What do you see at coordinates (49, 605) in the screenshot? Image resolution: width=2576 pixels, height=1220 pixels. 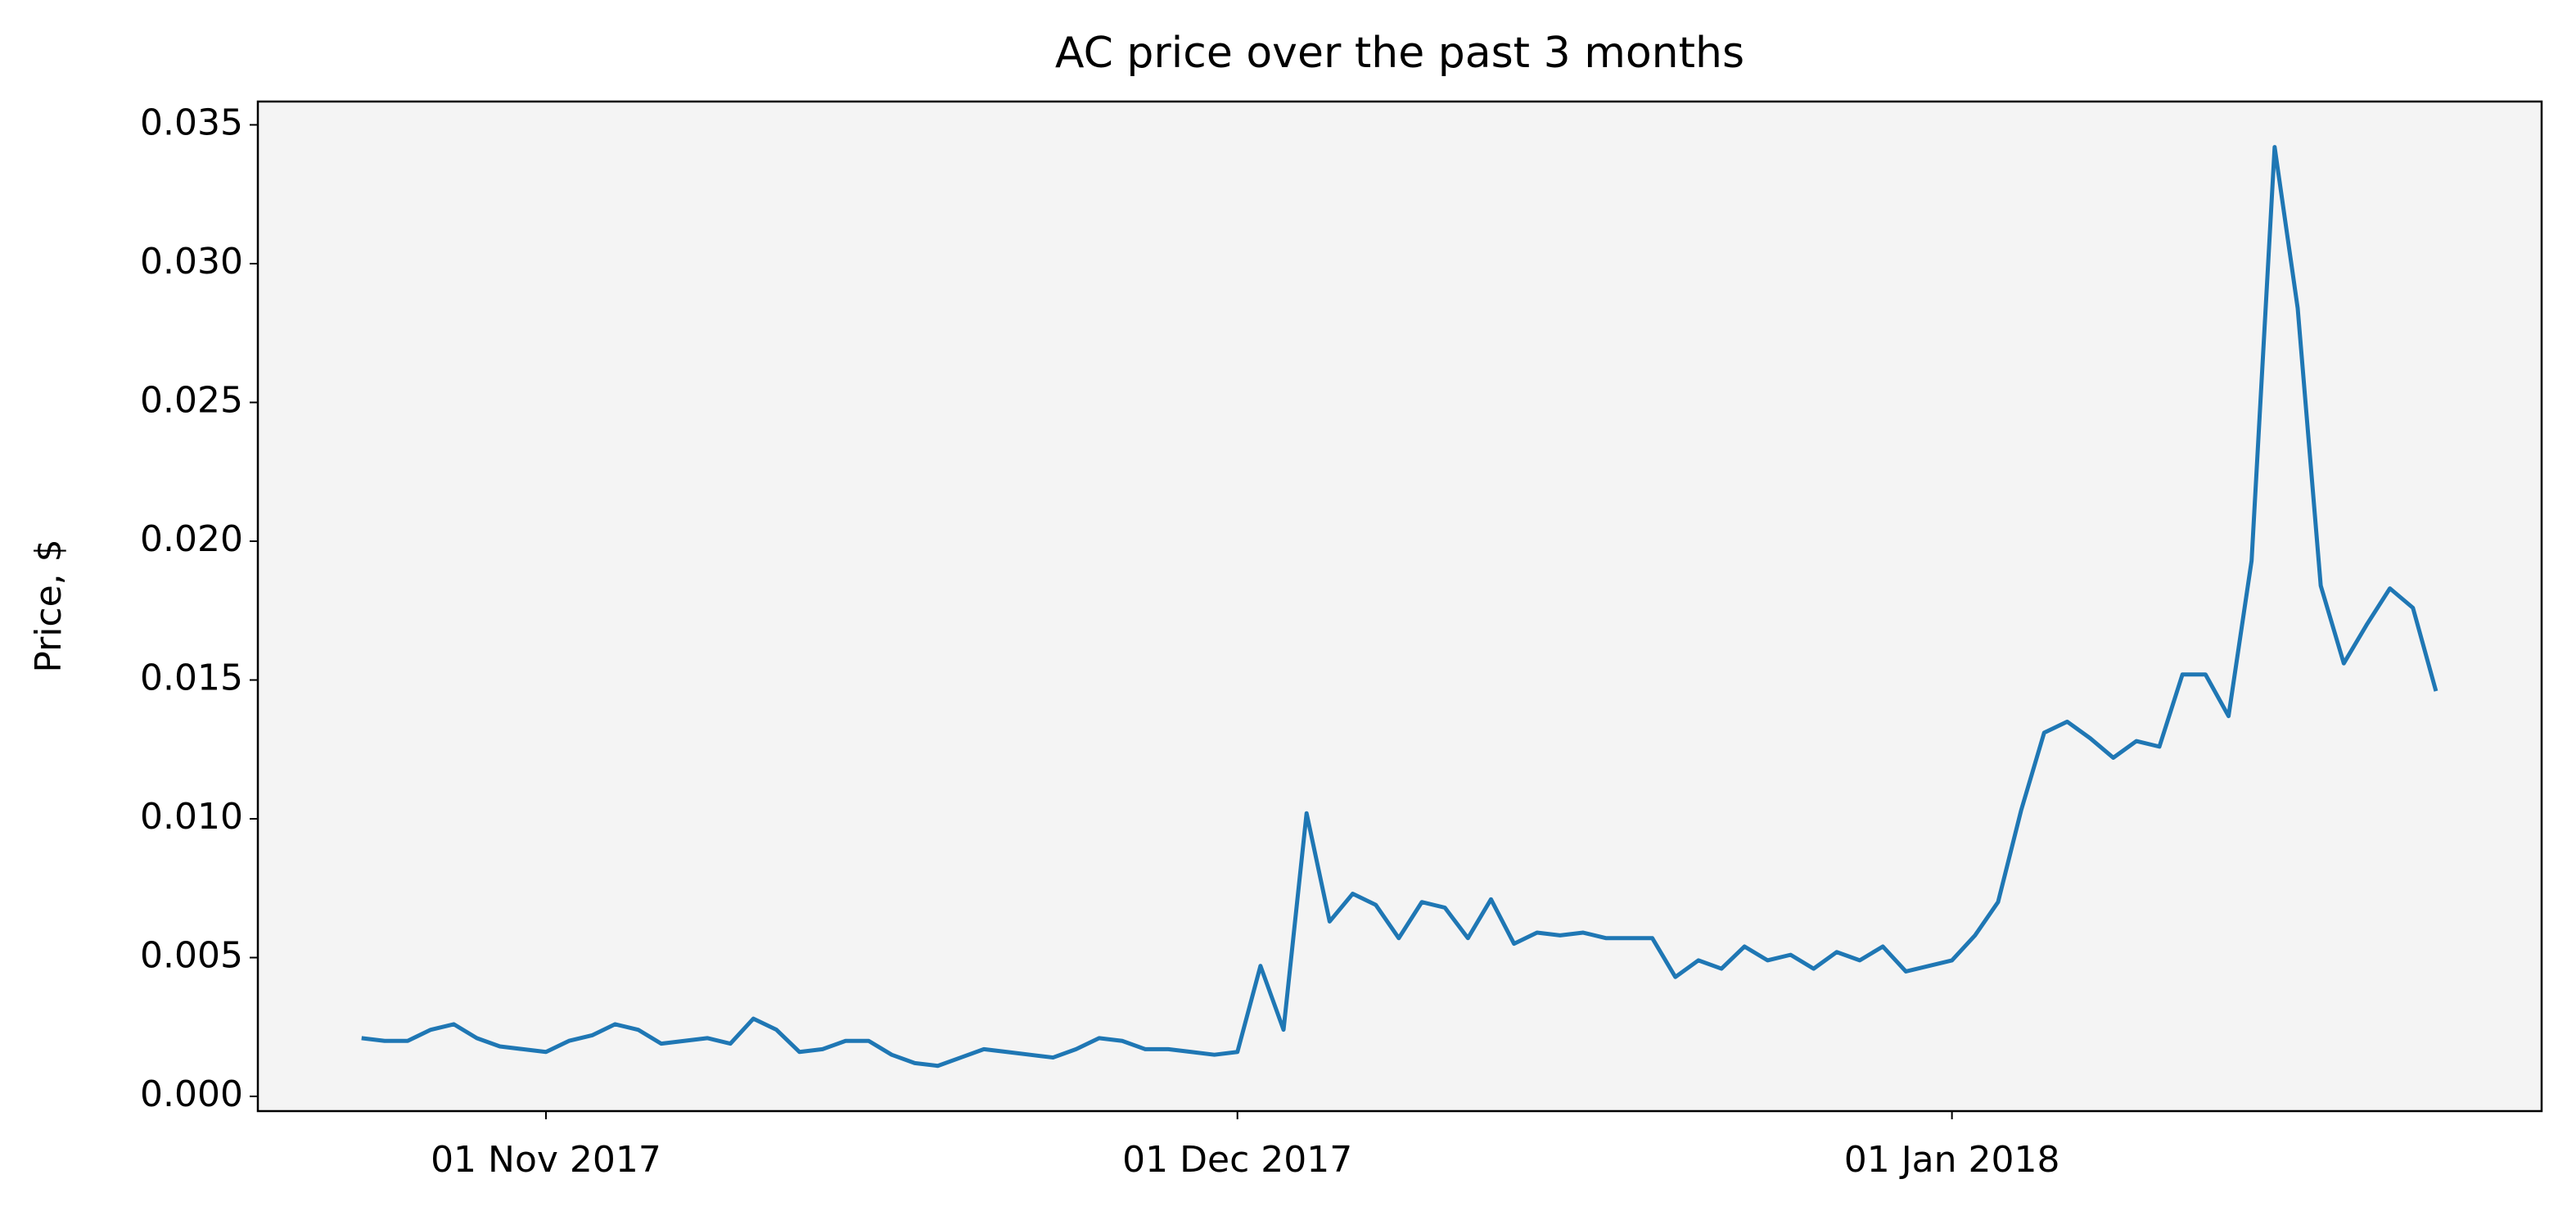 I see `y-axis-label: Price, $` at bounding box center [49, 605].